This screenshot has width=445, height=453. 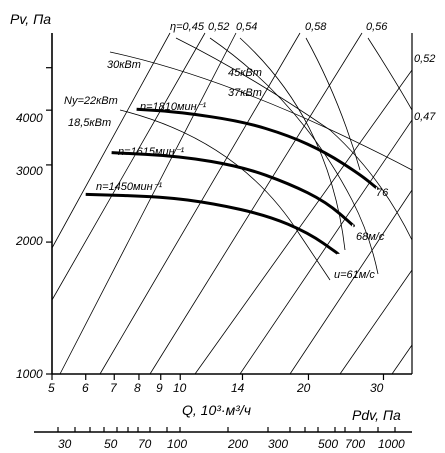 I want to click on x2-tick-label: 30, so click(x=65, y=444).